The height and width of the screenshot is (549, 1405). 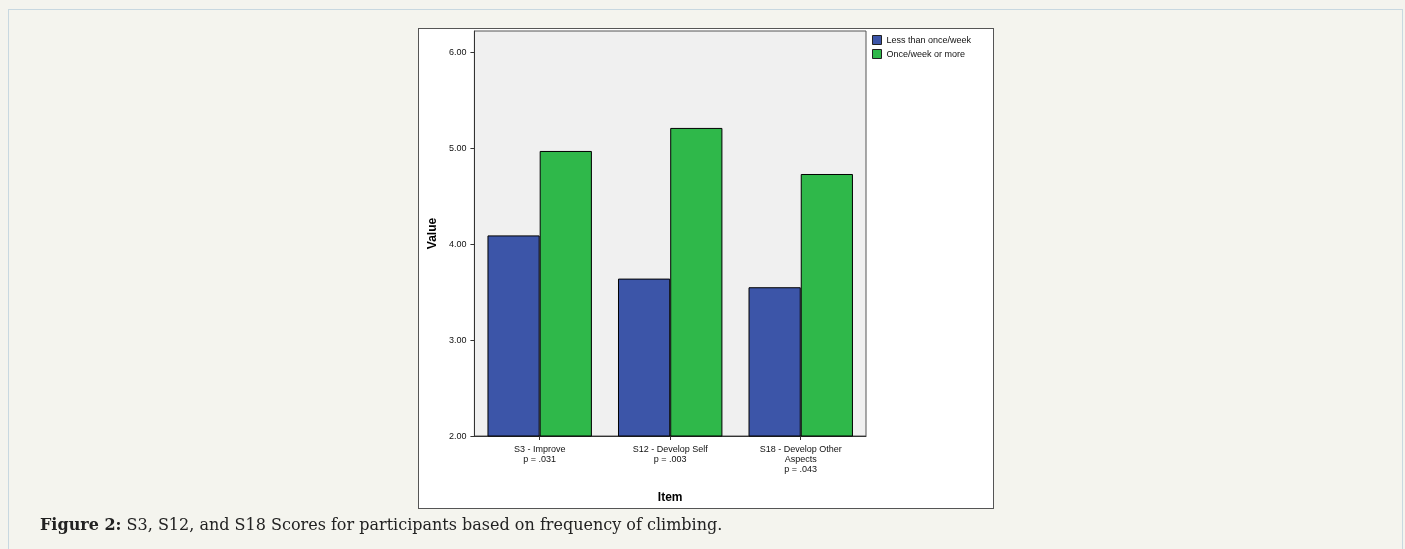 I want to click on caption: Figure 2: S3, S12, and S18 Scores for participants based on frequency of climbing., so click(x=381, y=524).